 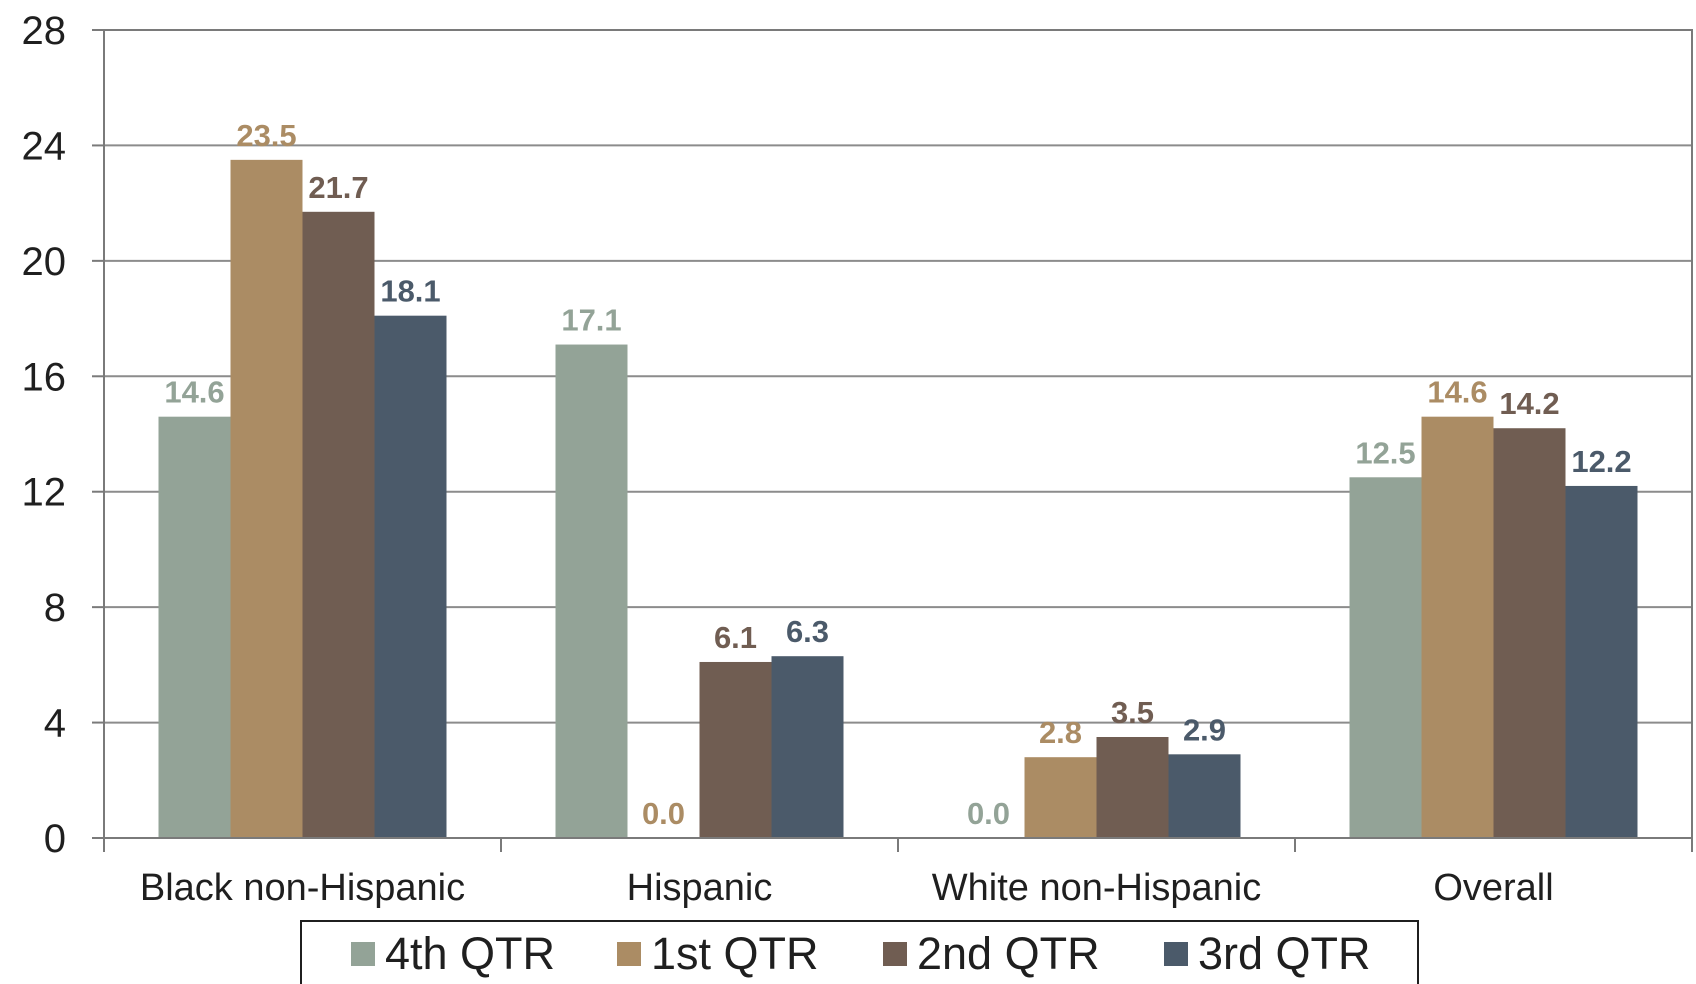 I want to click on y-tick-label: 12, so click(x=44, y=493).